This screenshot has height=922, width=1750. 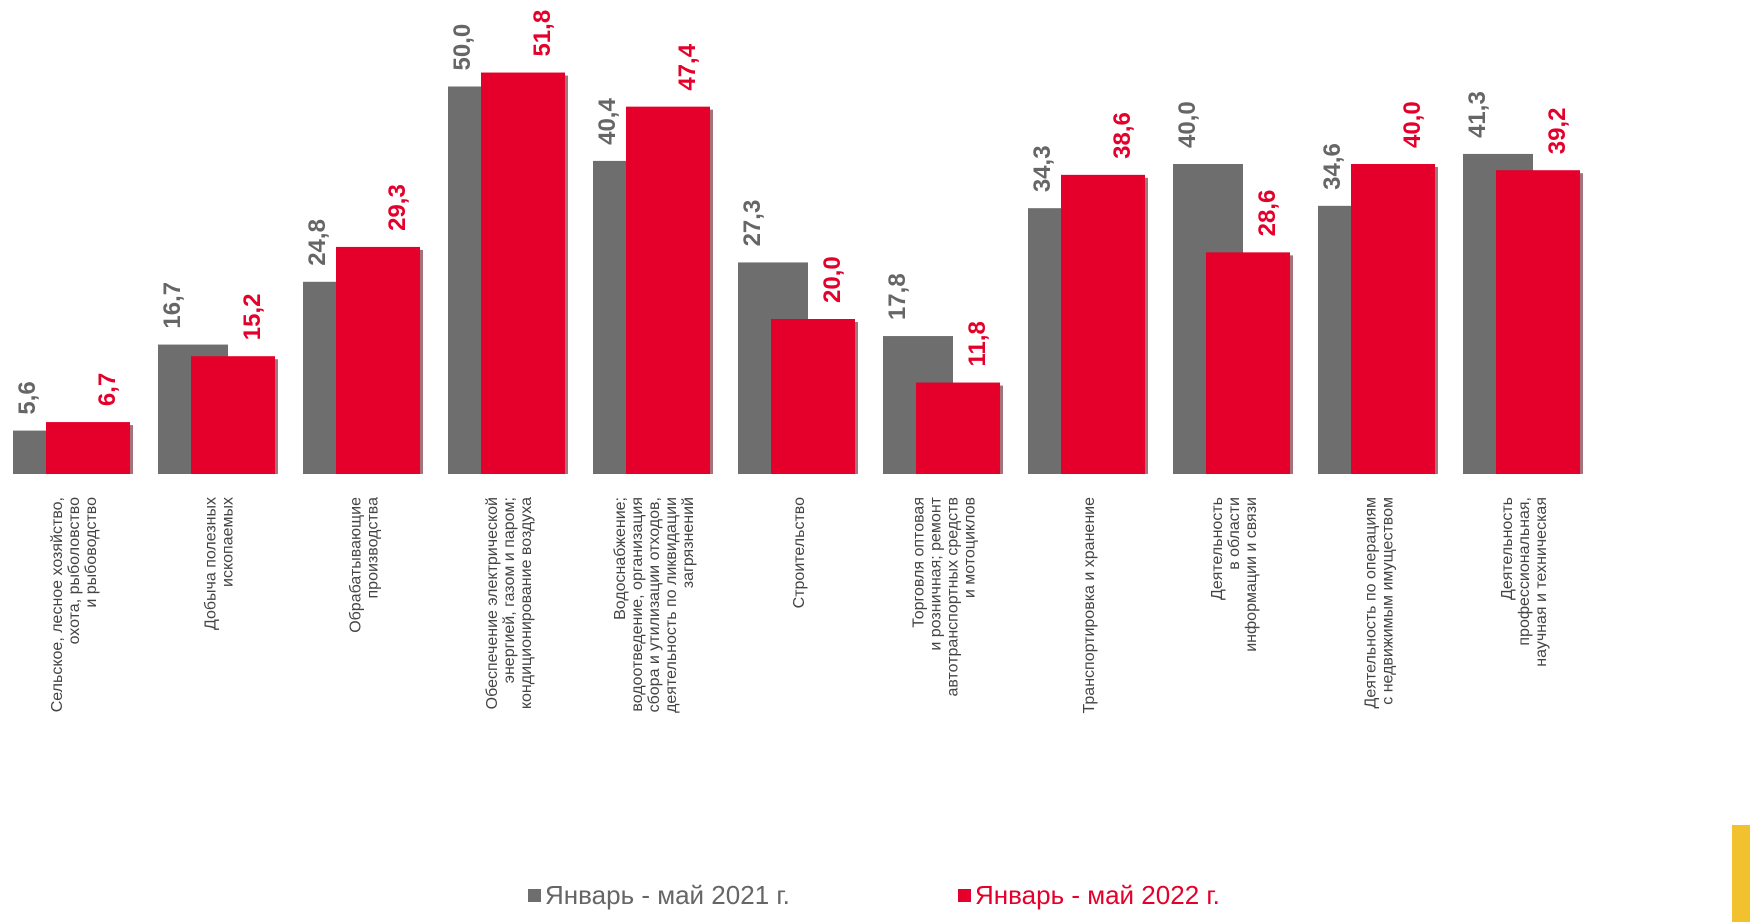 I want to click on value-label-2021: 17,8, so click(x=897, y=296).